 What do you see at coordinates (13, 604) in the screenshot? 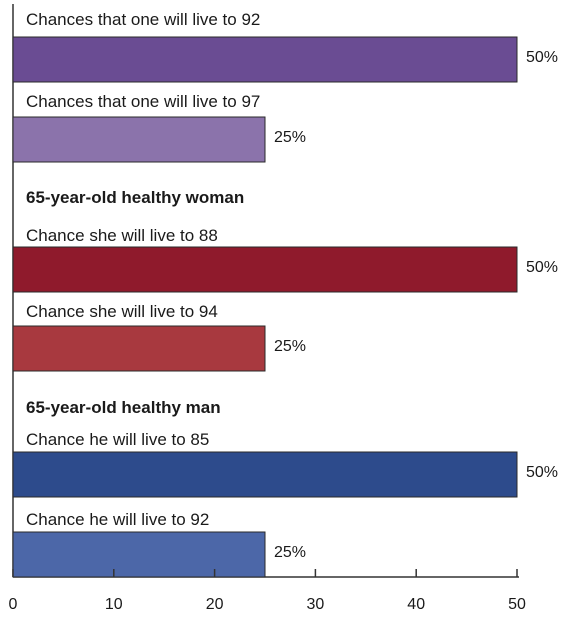
I see `x-tick-label: 0` at bounding box center [13, 604].